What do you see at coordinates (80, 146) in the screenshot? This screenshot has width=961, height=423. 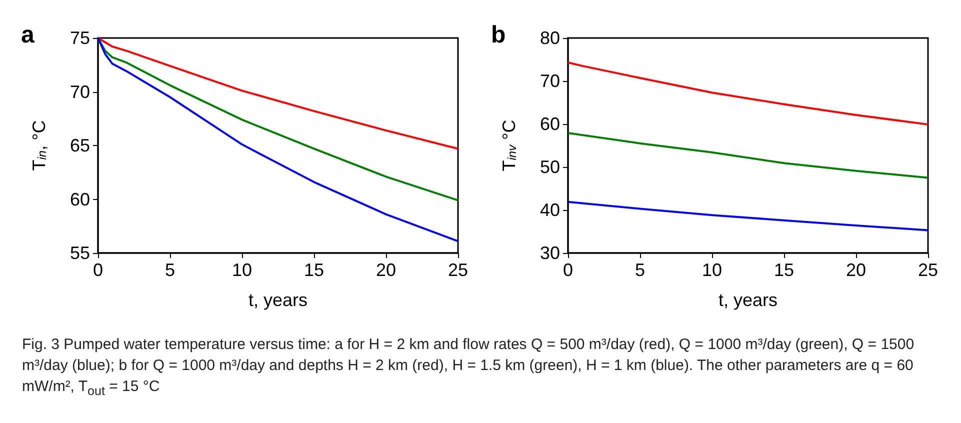 I see `y-tick-label: 65` at bounding box center [80, 146].